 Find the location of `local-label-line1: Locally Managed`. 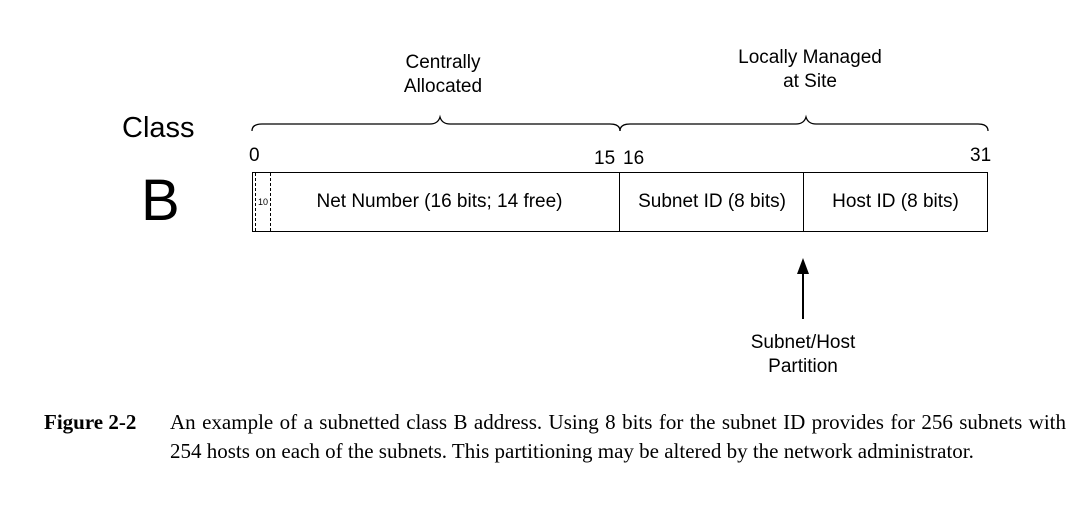

local-label-line1: Locally Managed is located at coordinates (810, 57).